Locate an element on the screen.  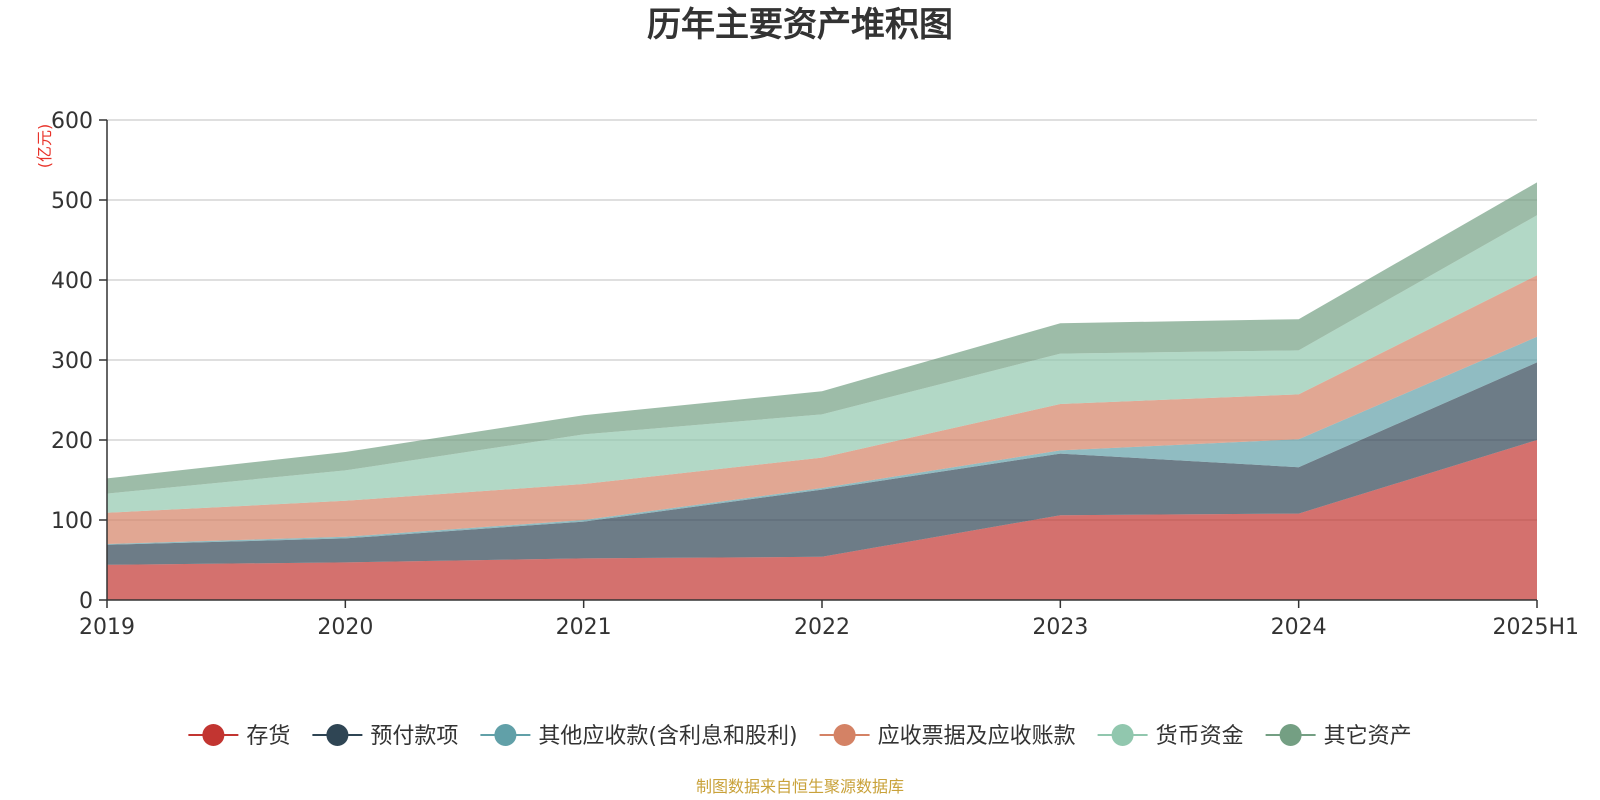
legend-label: 其他应收款(含利息和股利) is located at coordinates (667, 736).